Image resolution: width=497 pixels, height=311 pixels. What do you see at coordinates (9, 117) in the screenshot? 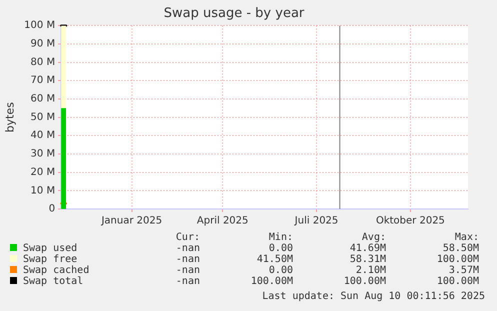
I see `y-axis-title: bytes` at bounding box center [9, 117].